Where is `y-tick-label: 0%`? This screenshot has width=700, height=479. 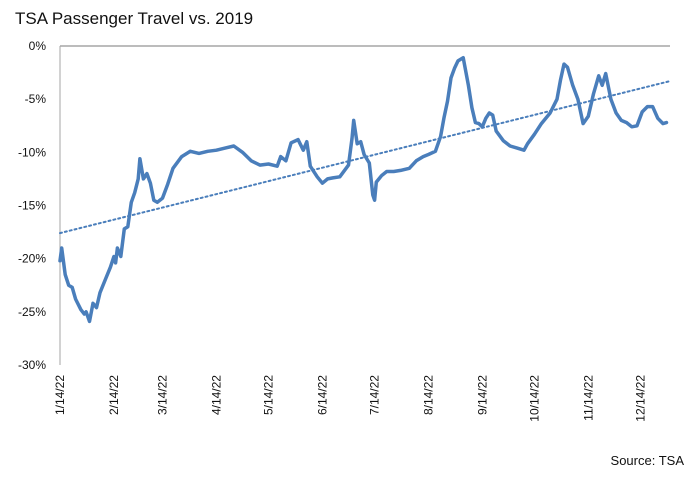
y-tick-label: 0% is located at coordinates (38, 46).